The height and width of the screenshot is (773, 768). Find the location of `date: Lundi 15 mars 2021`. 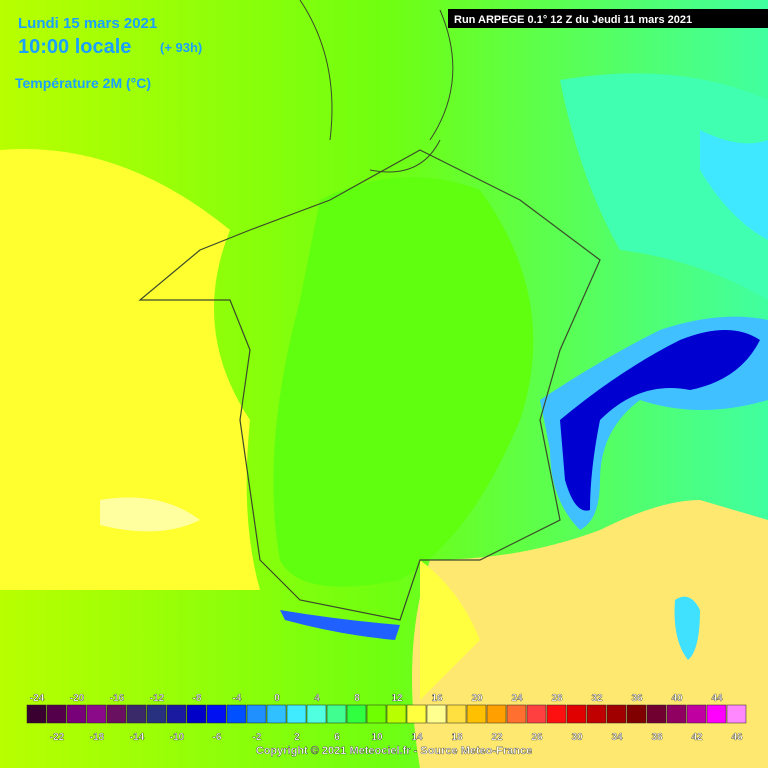

date: Lundi 15 mars 2021 is located at coordinates (87, 23).